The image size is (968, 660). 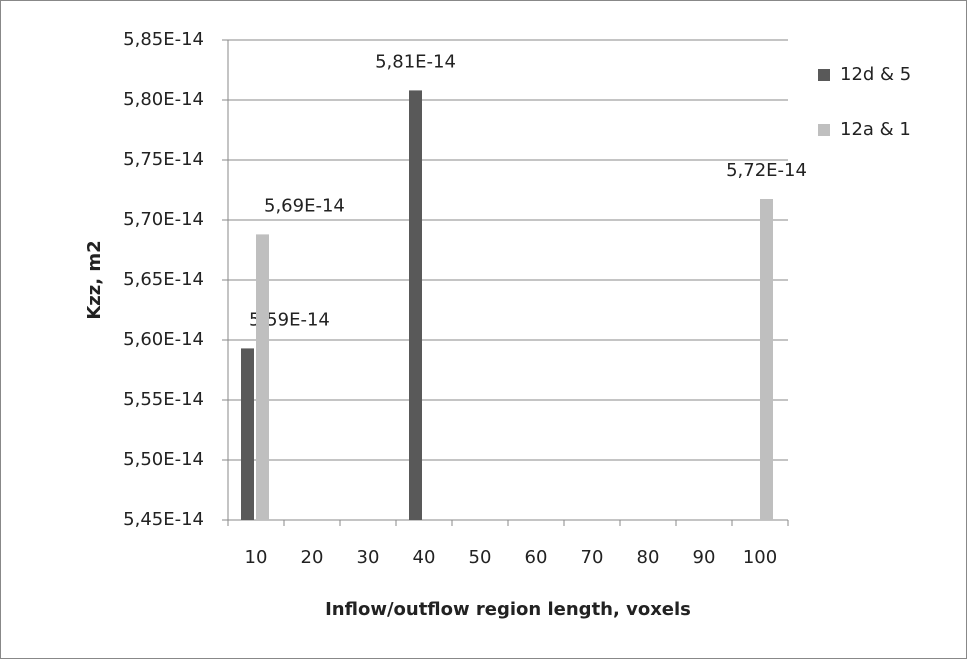 I want to click on y-axis-label: Kzz, m2, so click(x=94, y=279).